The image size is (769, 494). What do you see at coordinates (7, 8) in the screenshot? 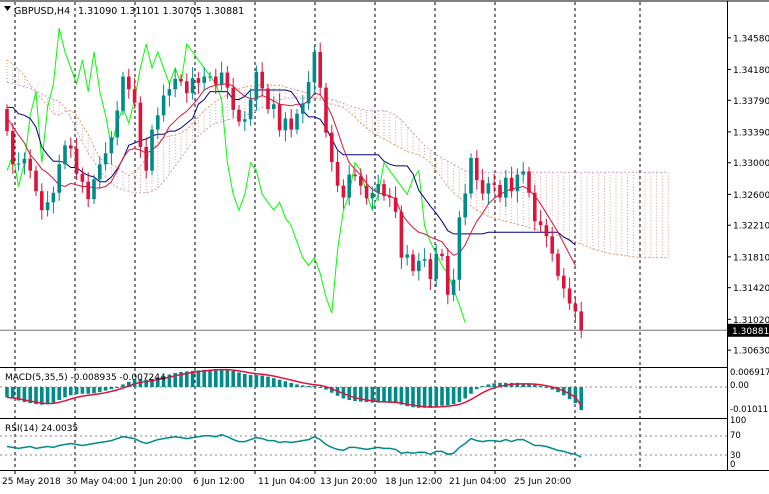
I see `triangle-down-icon` at bounding box center [7, 8].